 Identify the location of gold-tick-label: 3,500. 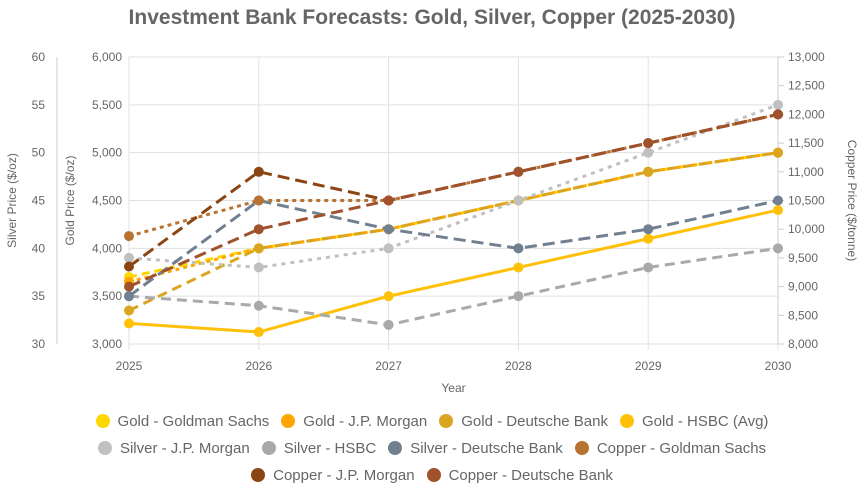
(107, 296).